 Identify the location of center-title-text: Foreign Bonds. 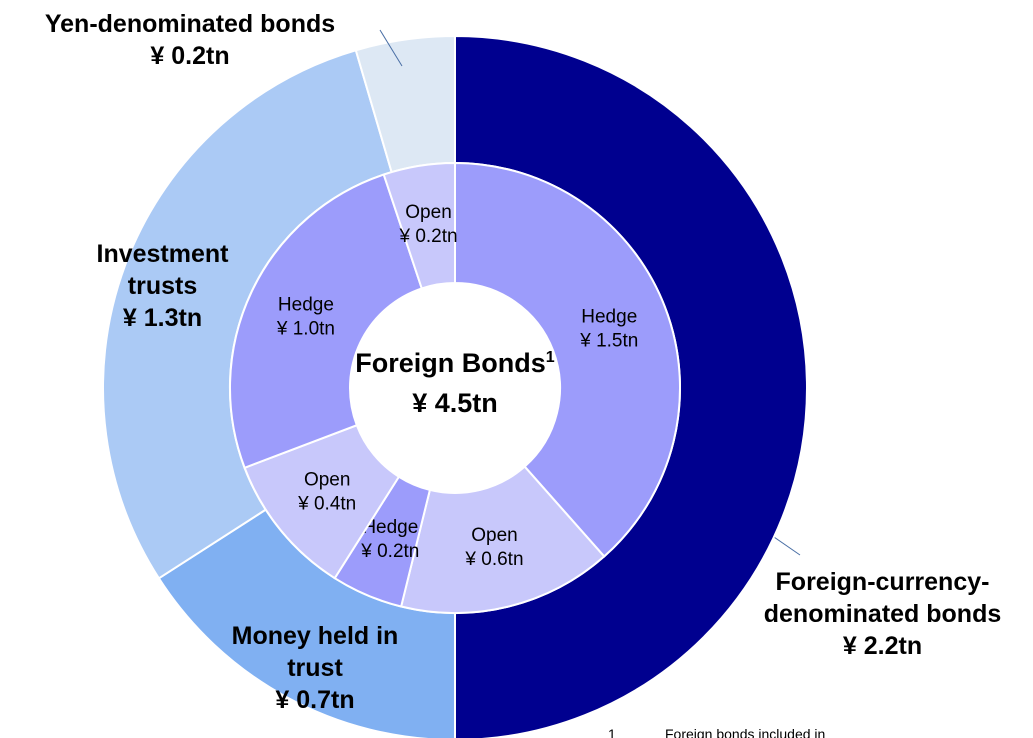
(450, 363).